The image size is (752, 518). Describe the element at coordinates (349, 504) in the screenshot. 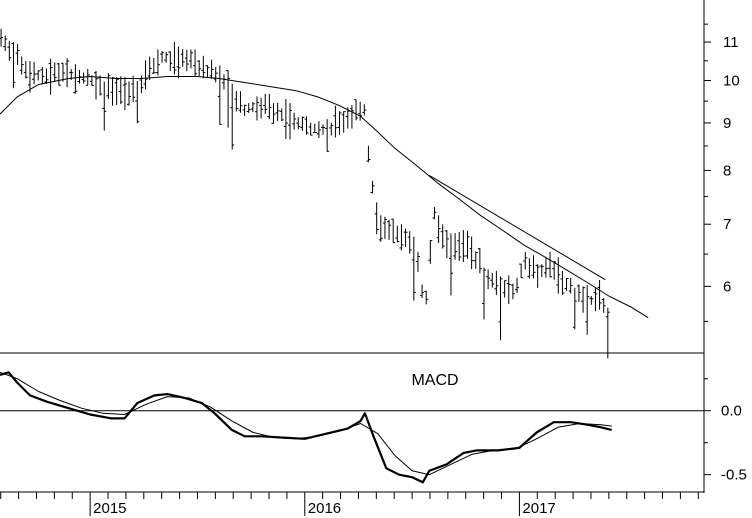

I see `time-axis-ticks: 2015 2016 2017` at that location.